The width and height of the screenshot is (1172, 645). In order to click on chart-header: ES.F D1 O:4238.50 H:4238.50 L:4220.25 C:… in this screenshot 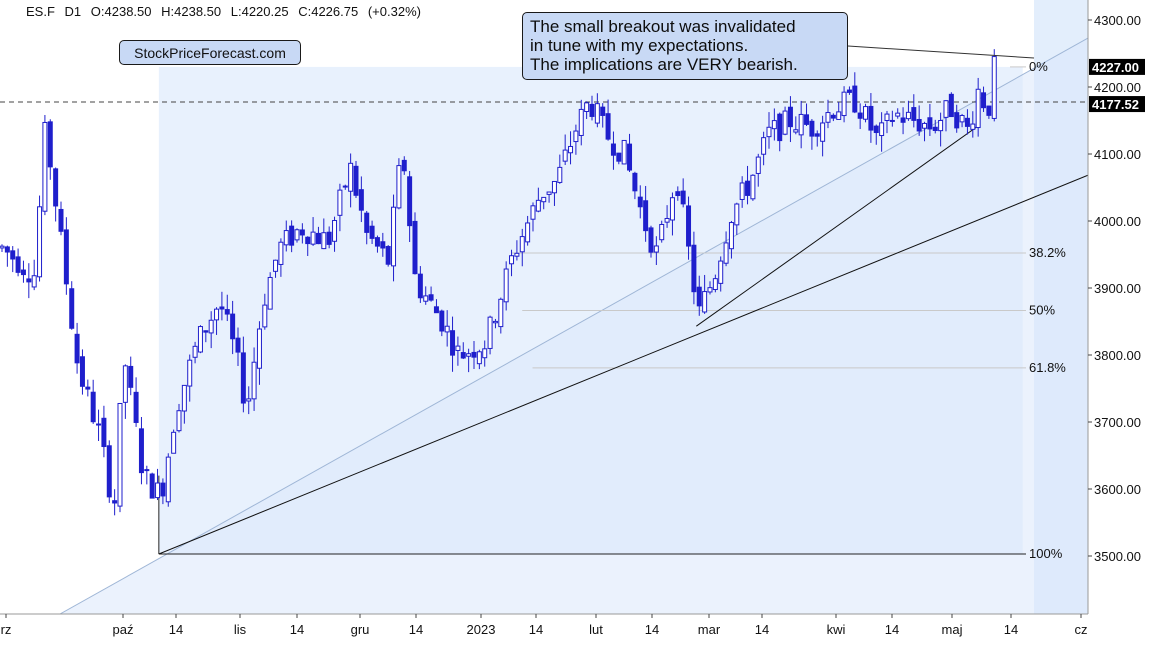, I will do `click(226, 11)`.